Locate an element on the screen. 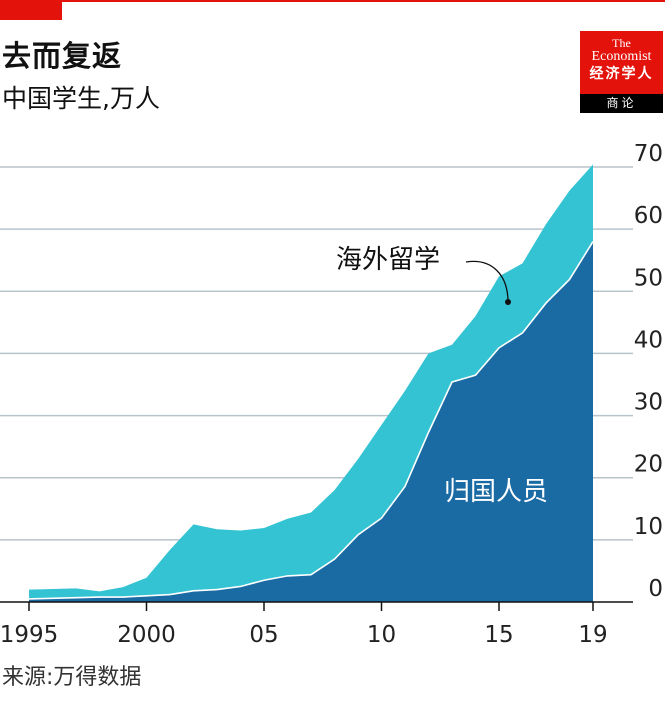 The width and height of the screenshot is (665, 712). y-tick-label: 40 is located at coordinates (648, 340).